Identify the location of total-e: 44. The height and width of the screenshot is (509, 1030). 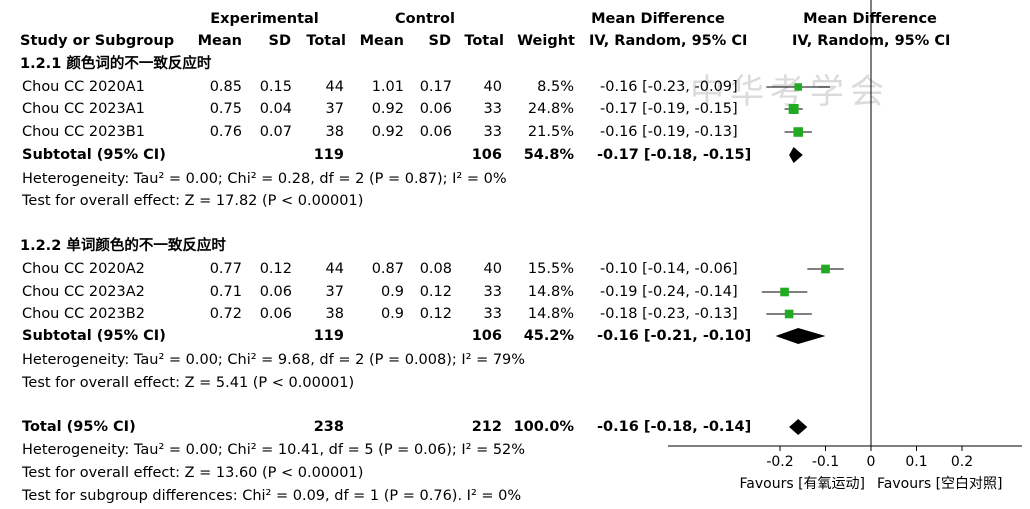
(334, 269).